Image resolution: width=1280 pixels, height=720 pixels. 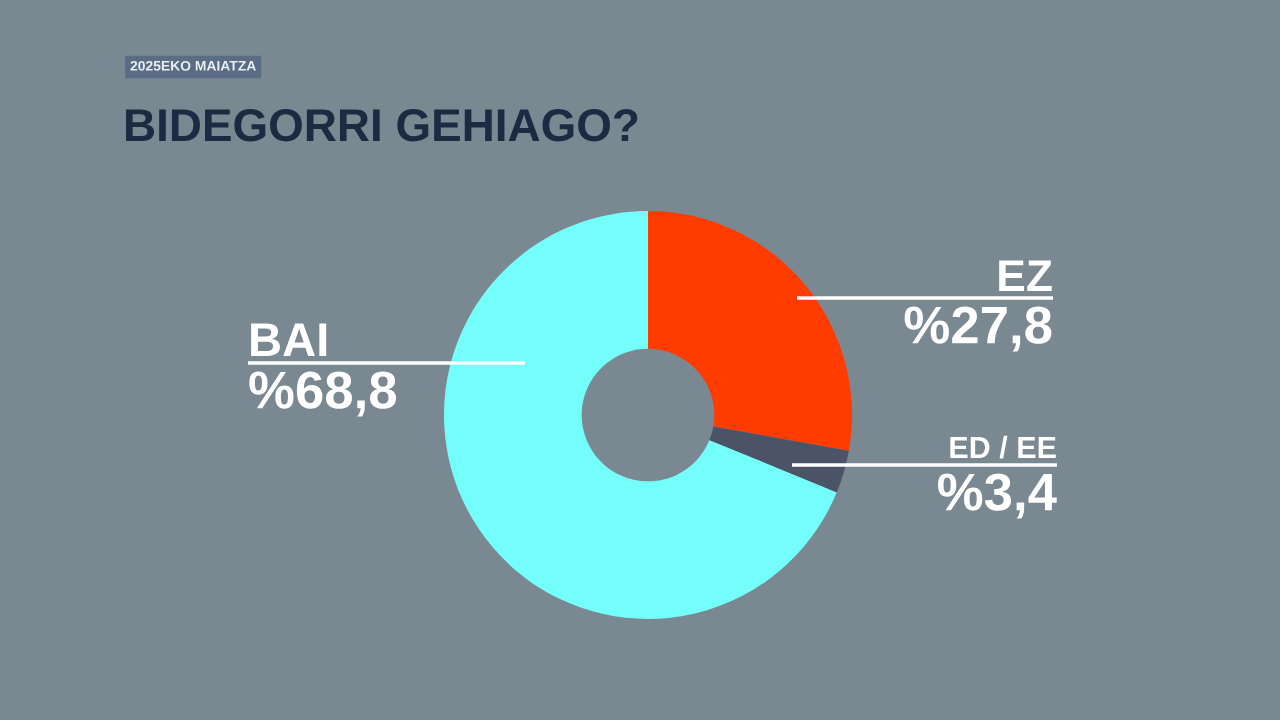 What do you see at coordinates (1003, 447) in the screenshot?
I see `slice-label: ED / EE` at bounding box center [1003, 447].